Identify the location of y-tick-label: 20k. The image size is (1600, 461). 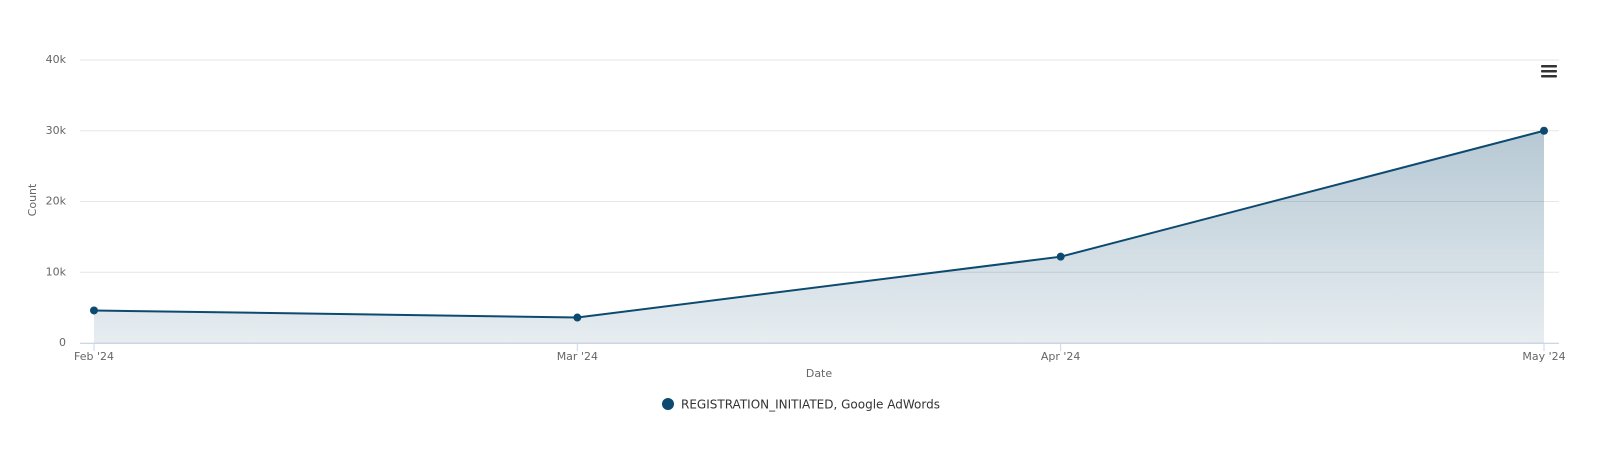
(56, 201).